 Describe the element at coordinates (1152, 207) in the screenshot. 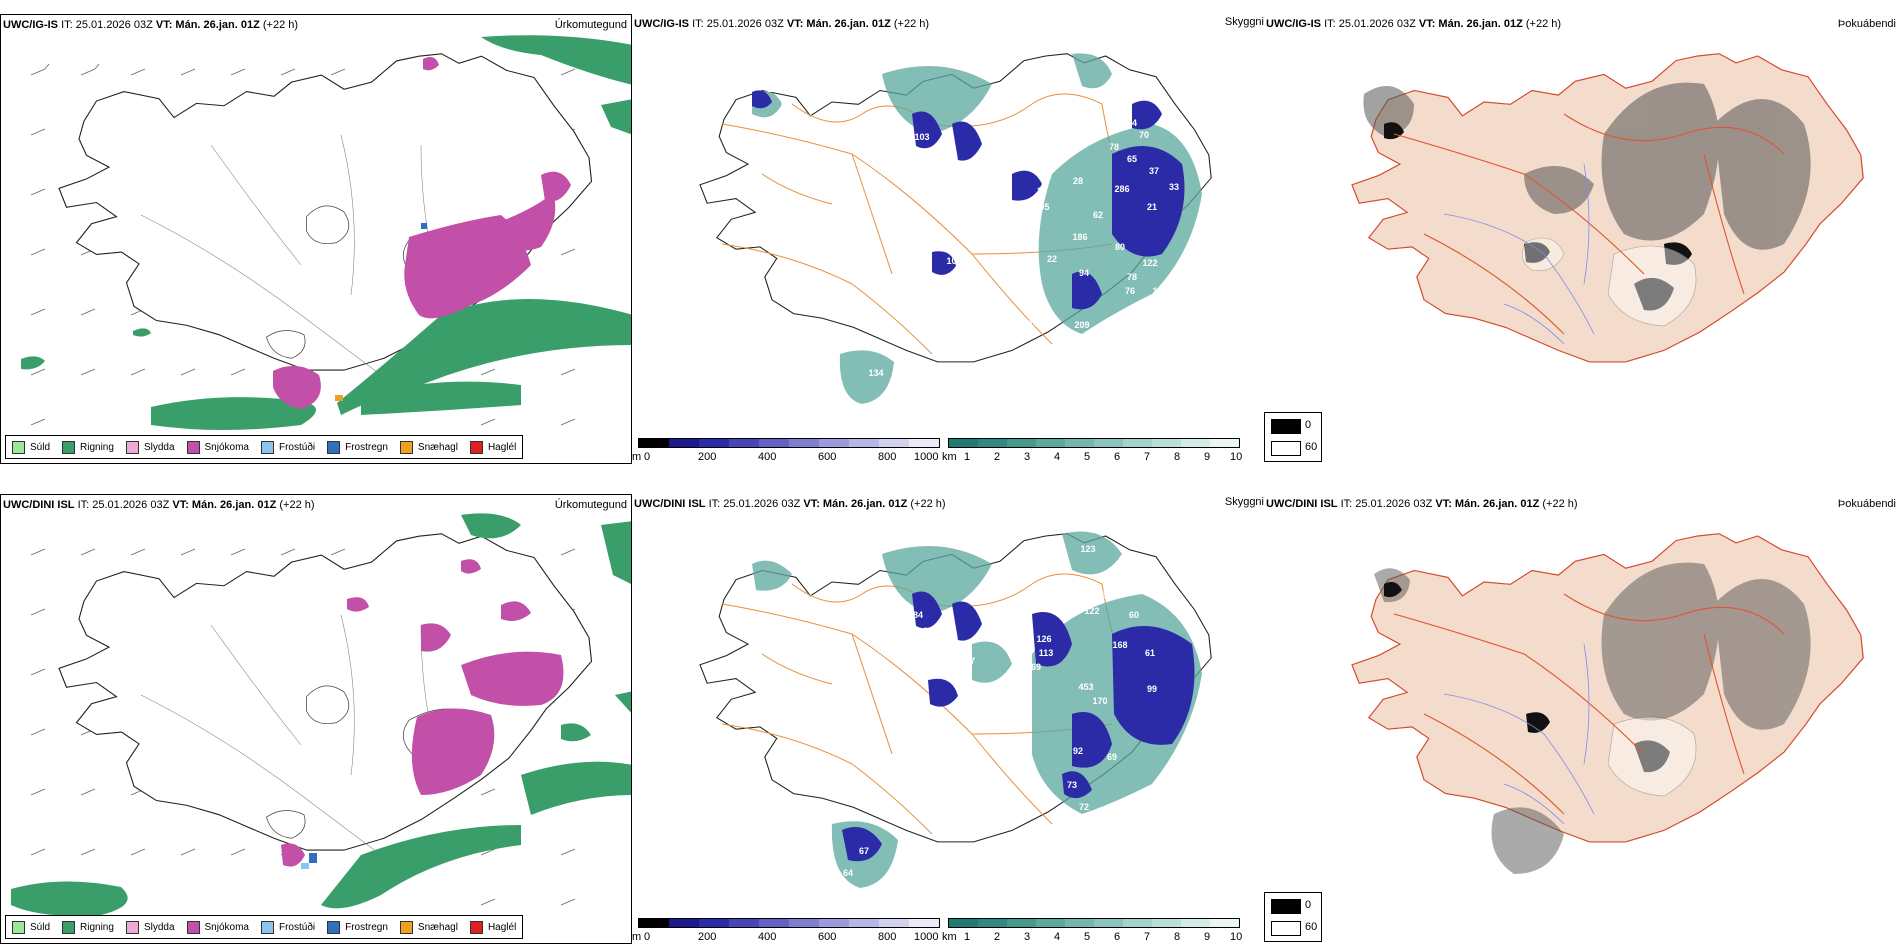

I see `ceiling-value-label: 21` at that location.